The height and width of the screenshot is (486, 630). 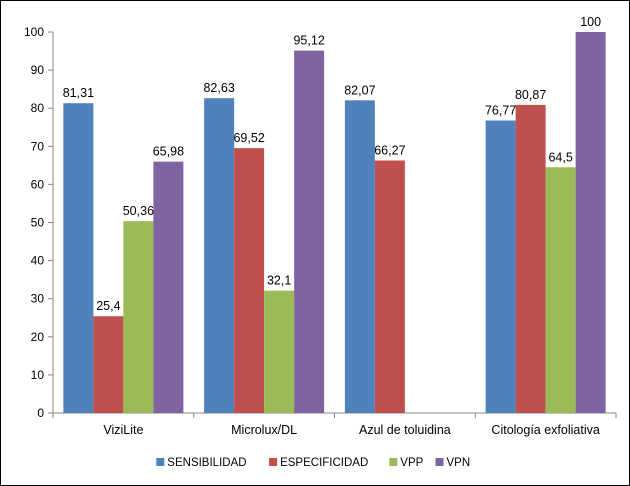 What do you see at coordinates (500, 111) in the screenshot?
I see `data-label: 76,77` at bounding box center [500, 111].